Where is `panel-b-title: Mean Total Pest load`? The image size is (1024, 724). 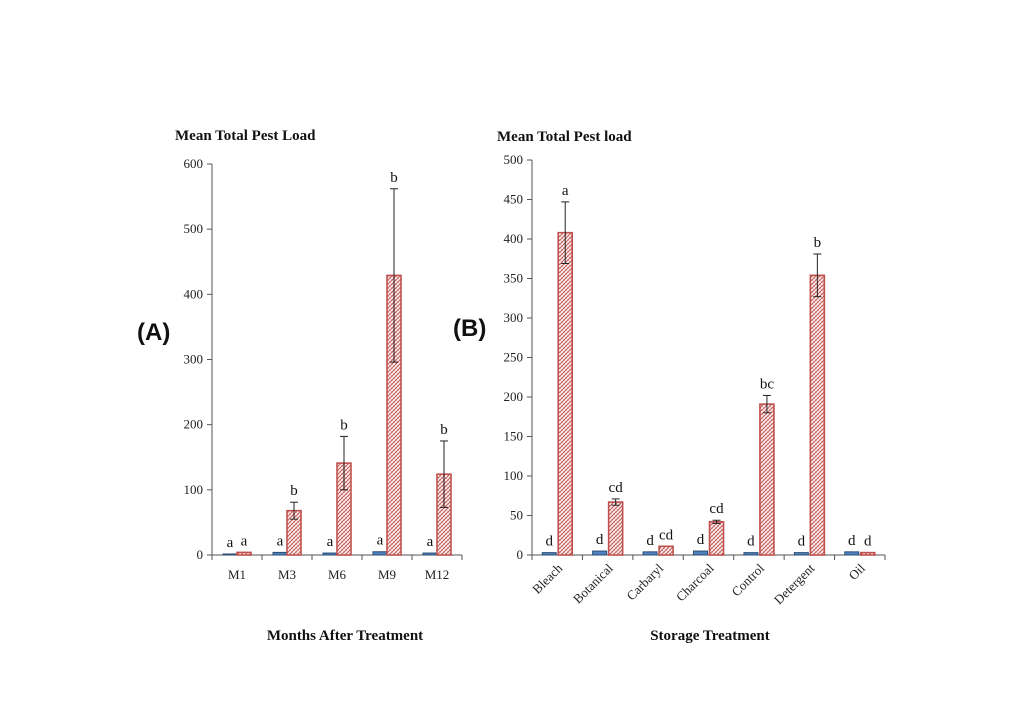 panel-b-title: Mean Total Pest load is located at coordinates (564, 137).